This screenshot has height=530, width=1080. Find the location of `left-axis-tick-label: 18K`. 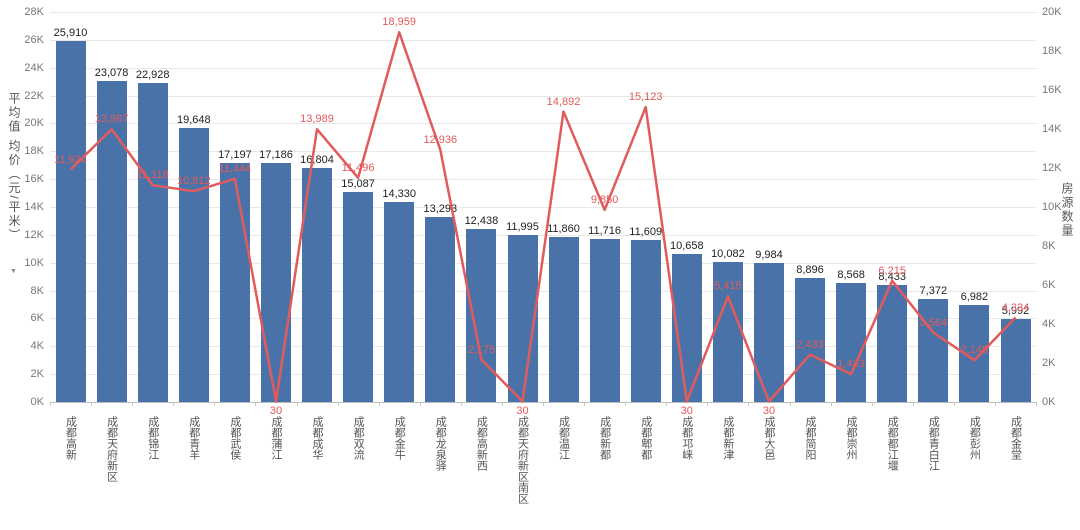

left-axis-tick-label: 18K is located at coordinates (34, 151).